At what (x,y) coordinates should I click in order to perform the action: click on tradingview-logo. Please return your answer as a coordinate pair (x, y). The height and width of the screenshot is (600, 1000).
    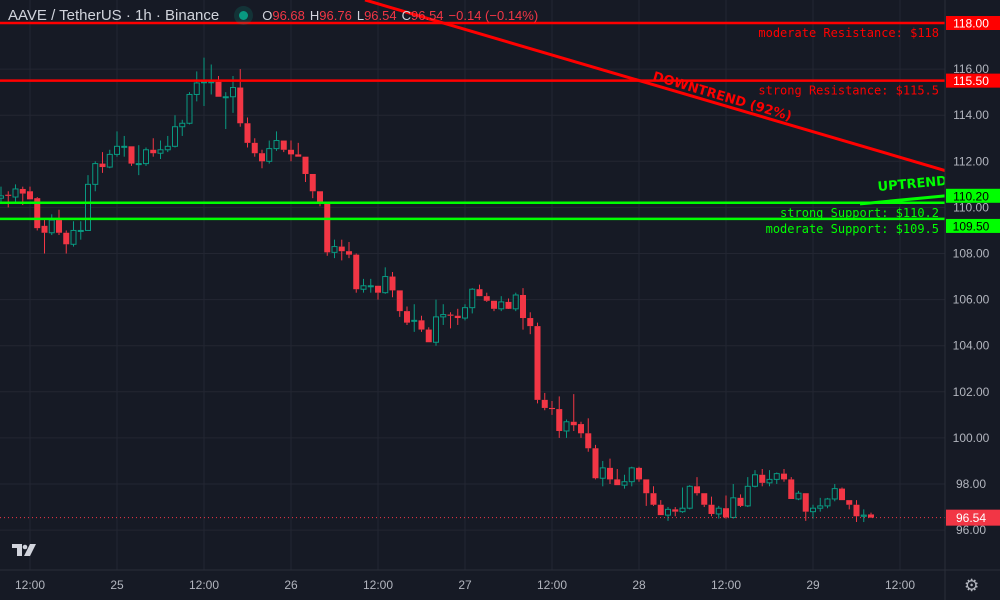
    Looking at the image, I should click on (24, 550).